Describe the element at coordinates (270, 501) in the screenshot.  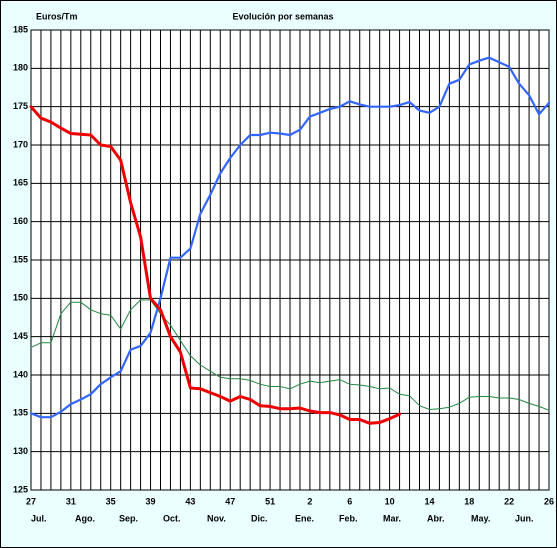
I see `x-tick-label: 51` at that location.